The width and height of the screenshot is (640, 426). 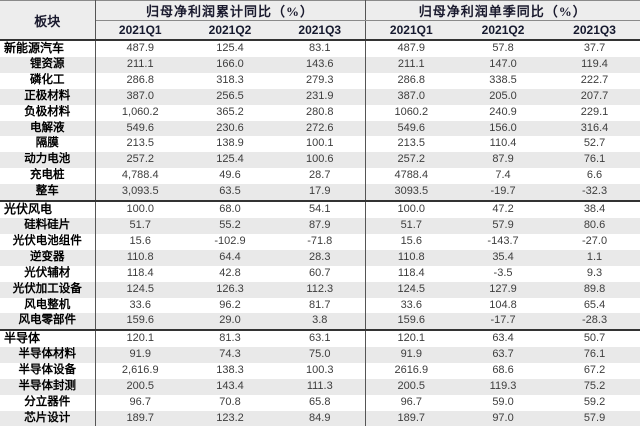 I want to click on single-quarter-q2-header: 2021Q2, so click(x=503, y=30).